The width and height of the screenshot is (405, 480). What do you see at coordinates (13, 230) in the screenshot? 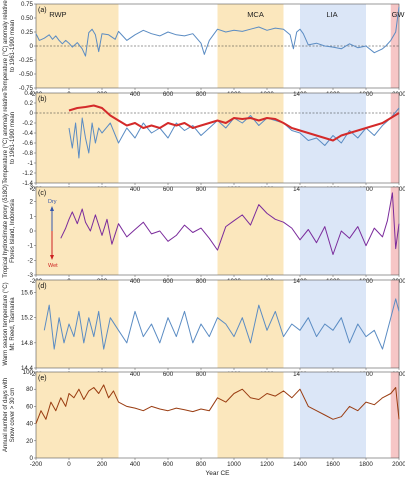
I see `y-axis-label-line2: Flores Island, Indonesia` at bounding box center [13, 230].